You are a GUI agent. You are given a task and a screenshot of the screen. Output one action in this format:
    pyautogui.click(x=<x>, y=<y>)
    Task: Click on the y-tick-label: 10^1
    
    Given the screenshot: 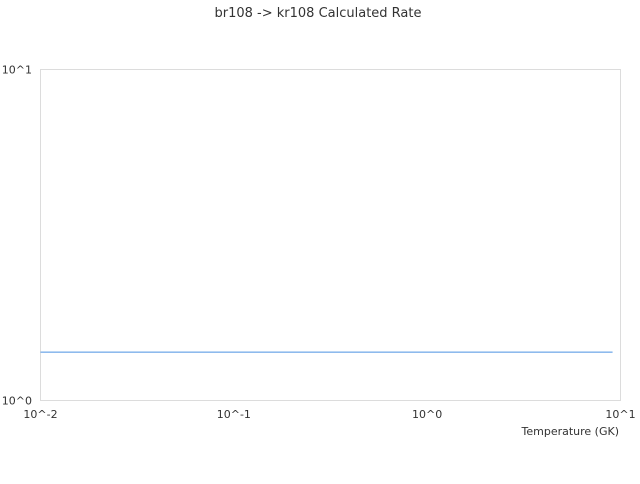 What is the action you would take?
    pyautogui.click(x=17, y=70)
    